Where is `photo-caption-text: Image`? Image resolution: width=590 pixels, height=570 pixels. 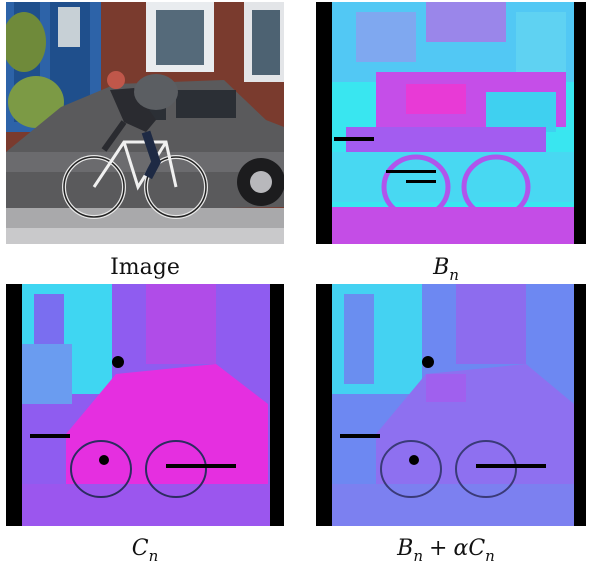
photo-caption-text: Image is located at coordinates (145, 267).